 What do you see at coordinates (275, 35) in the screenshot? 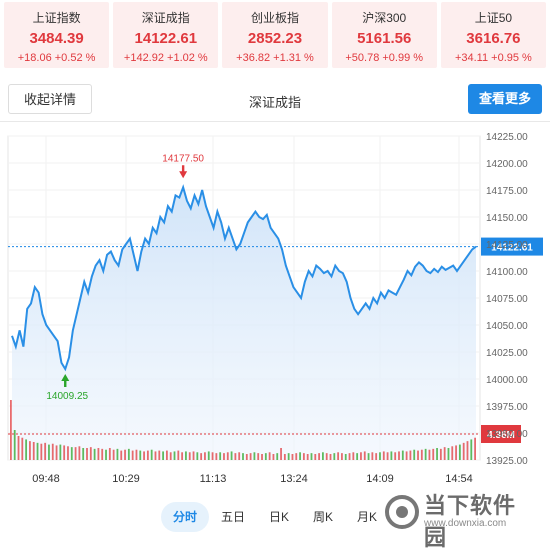
I see `index-card-cyb: 创业板指 2852.23 +36.82 +1.31 %` at bounding box center [275, 35].